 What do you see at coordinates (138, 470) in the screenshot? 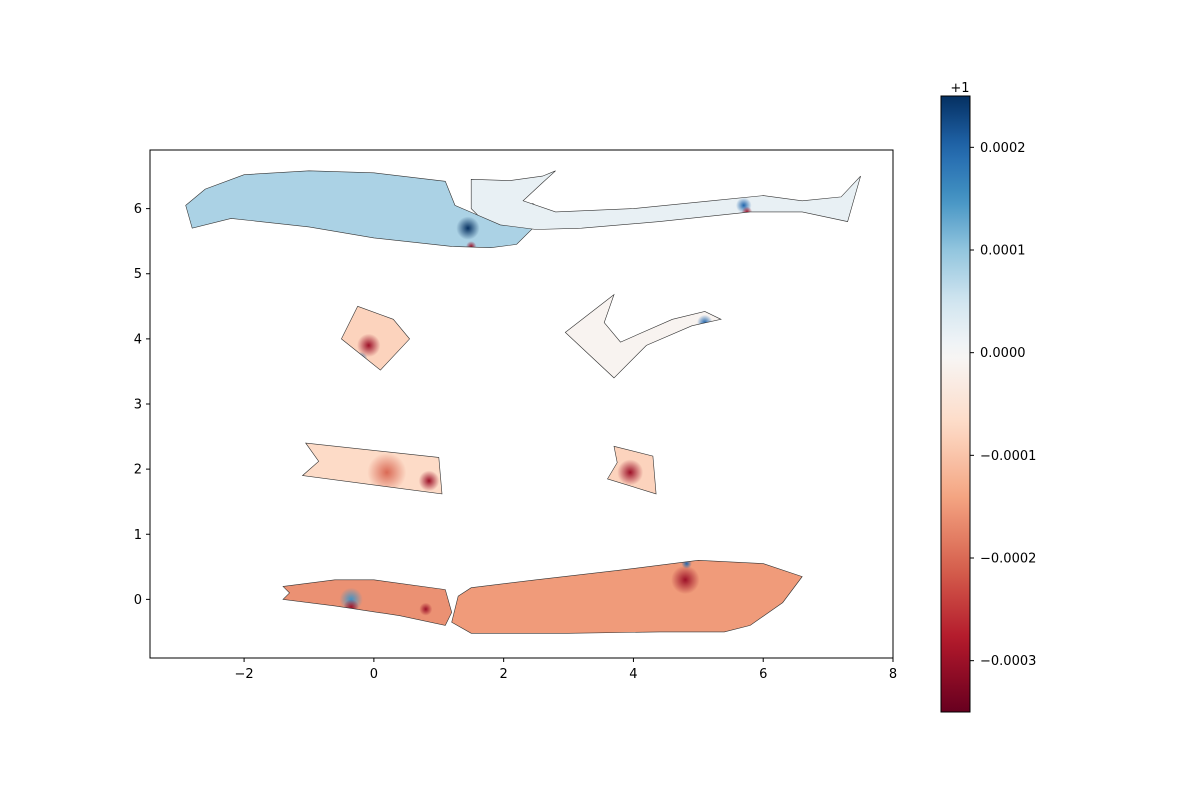
I see `y-tick-label: 2` at bounding box center [138, 470].